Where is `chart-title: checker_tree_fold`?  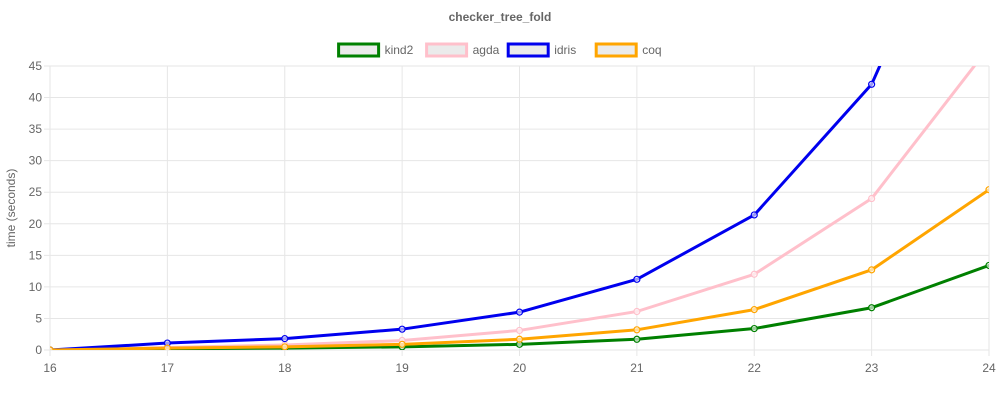 chart-title: checker_tree_fold is located at coordinates (500, 17).